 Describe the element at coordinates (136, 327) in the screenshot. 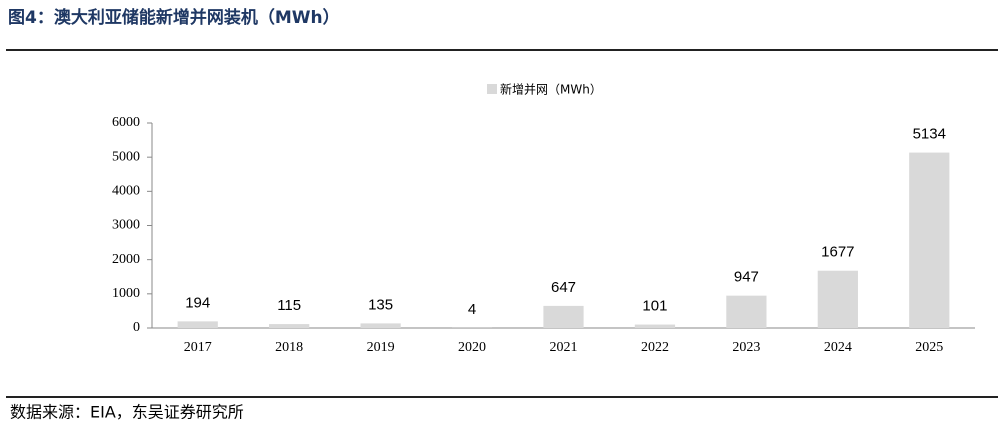

I see `y-tick-label: 0` at that location.